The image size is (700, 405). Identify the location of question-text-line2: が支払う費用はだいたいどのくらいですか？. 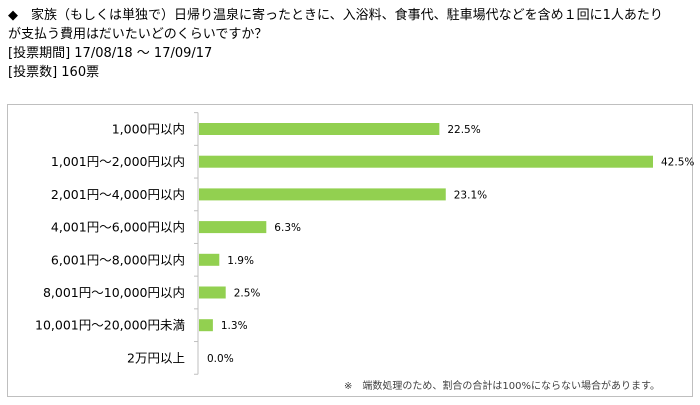
(138, 34).